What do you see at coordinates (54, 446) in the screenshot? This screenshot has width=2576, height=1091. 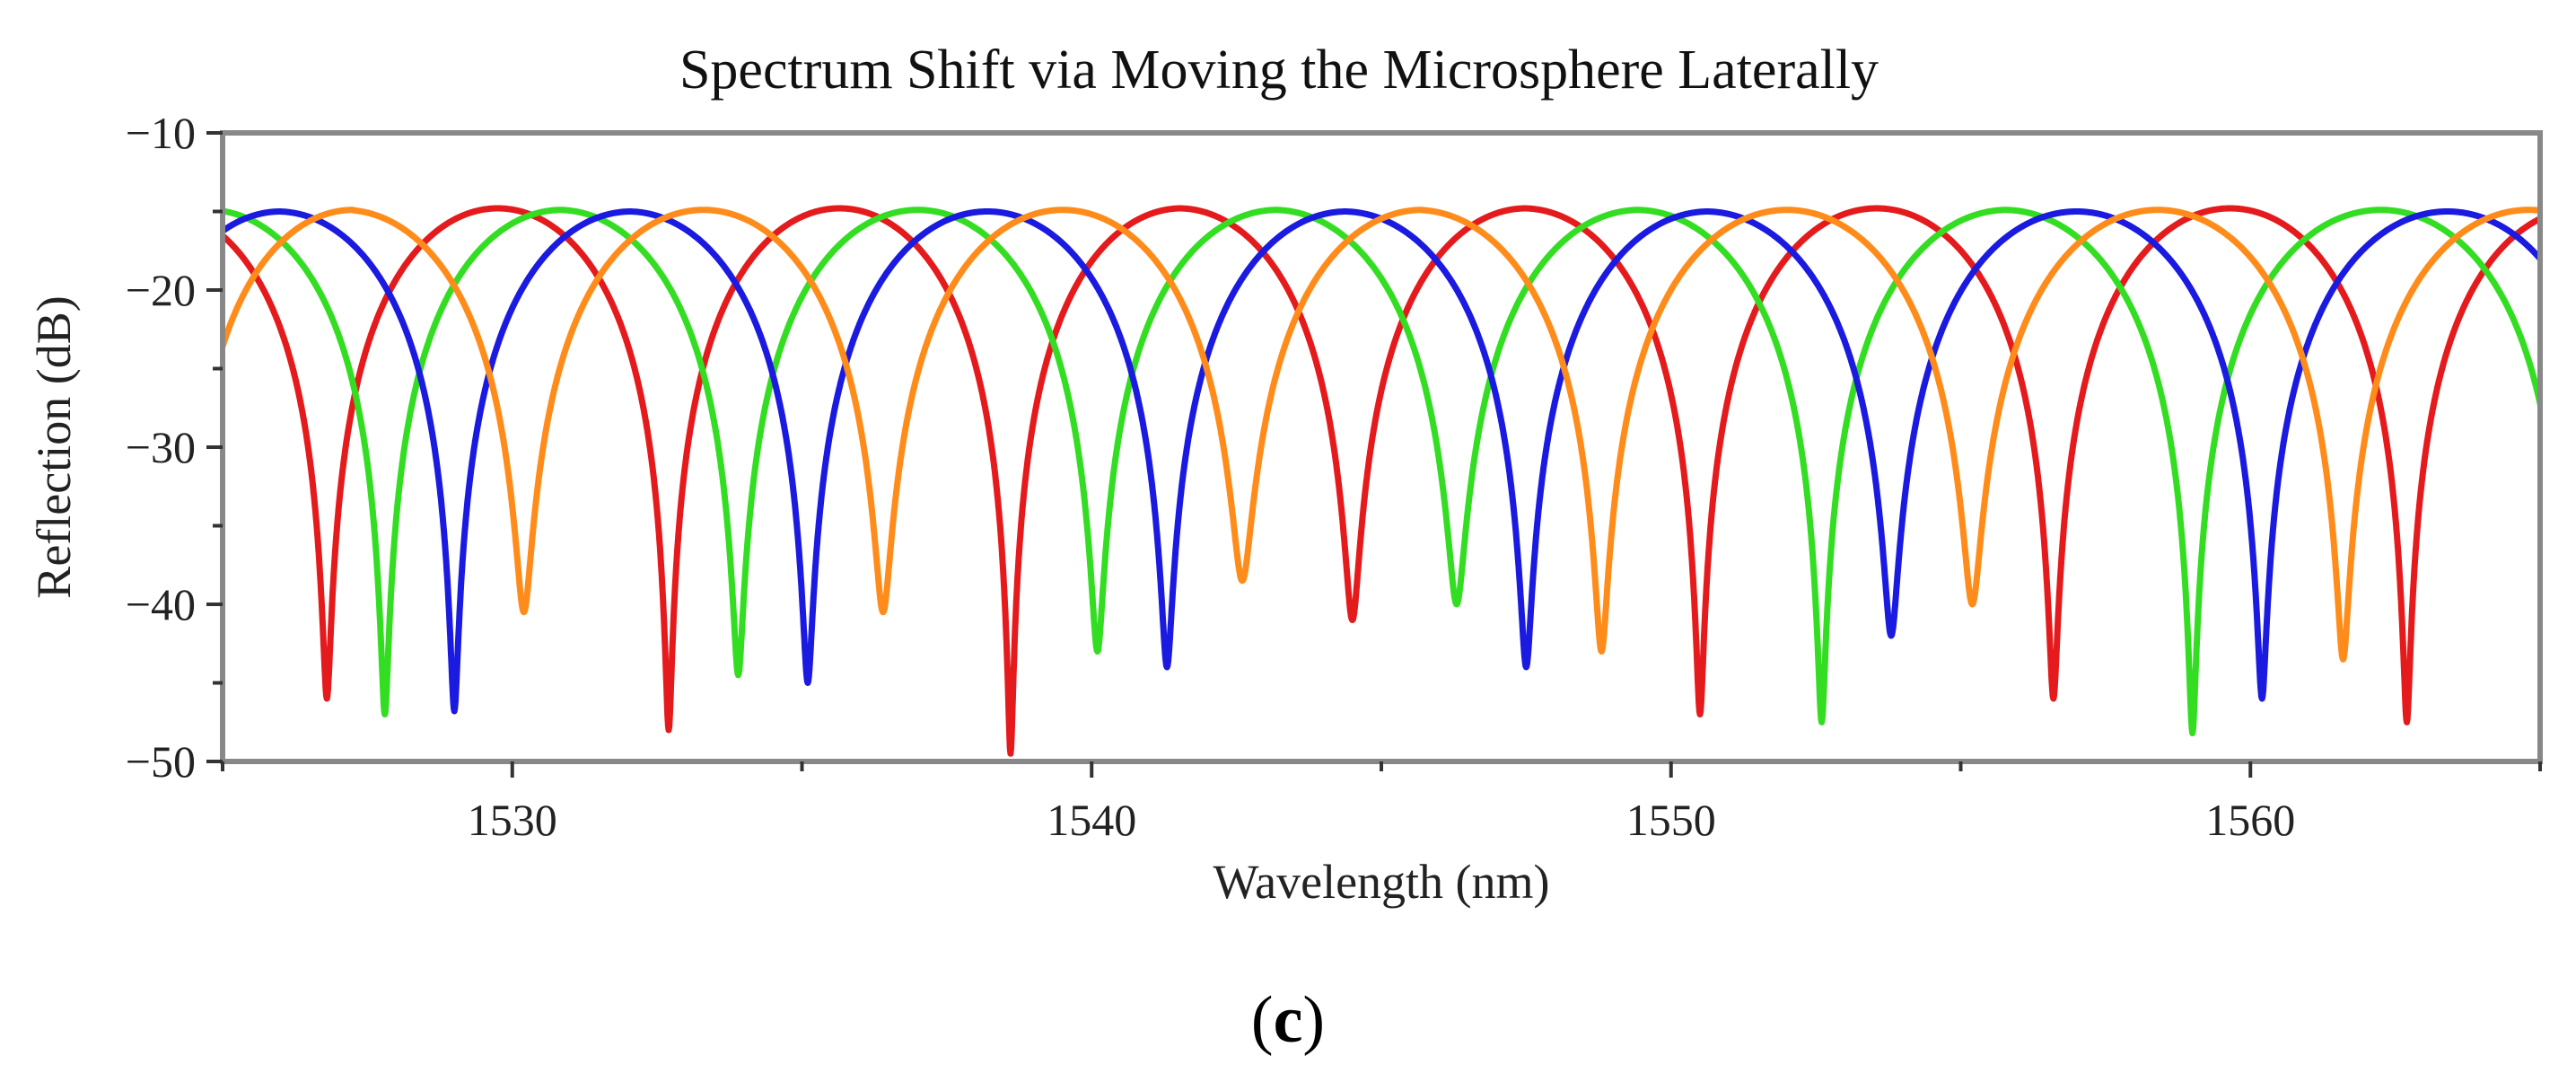 I see `y-axis-label: Reflection (dB)` at bounding box center [54, 446].